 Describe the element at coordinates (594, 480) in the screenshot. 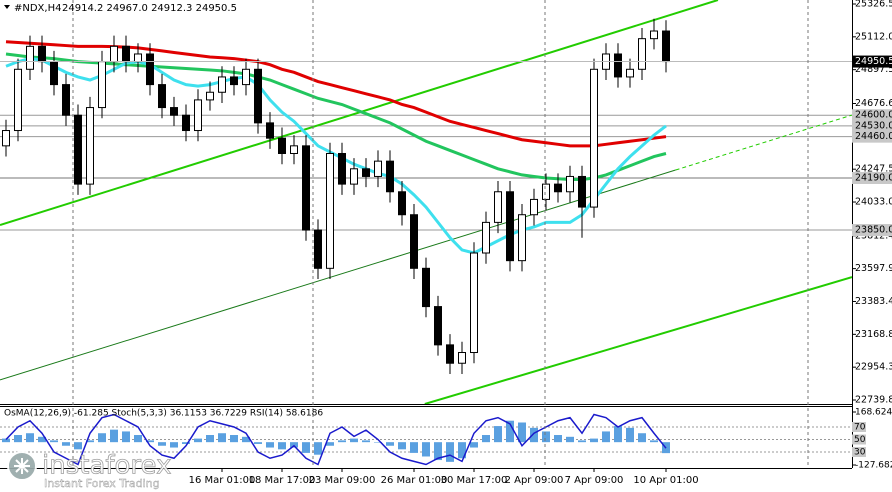

I see `x-tick-label: 7 Apr 09:00` at that location.